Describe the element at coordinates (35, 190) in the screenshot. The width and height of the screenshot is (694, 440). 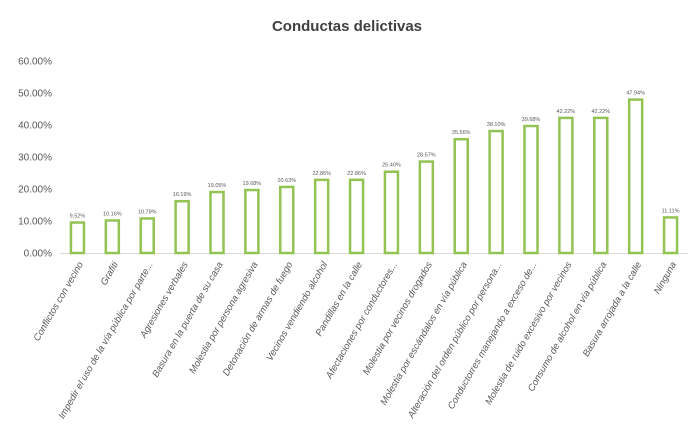
I see `y-tick-label: 20.00%` at that location.